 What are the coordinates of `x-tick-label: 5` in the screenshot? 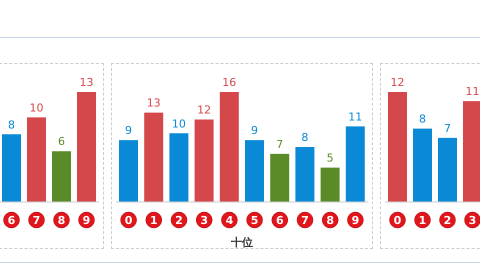 It's located at (254, 220).